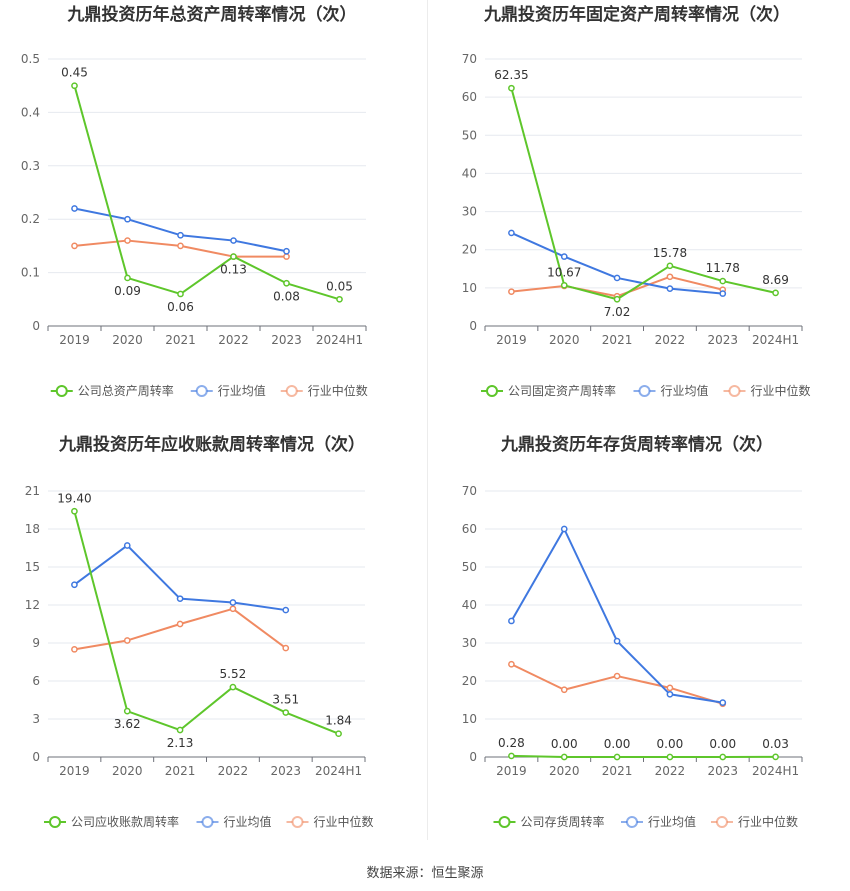 This screenshot has width=850, height=891. What do you see at coordinates (286, 296) in the screenshot?
I see `data-label: 0.08` at bounding box center [286, 296].